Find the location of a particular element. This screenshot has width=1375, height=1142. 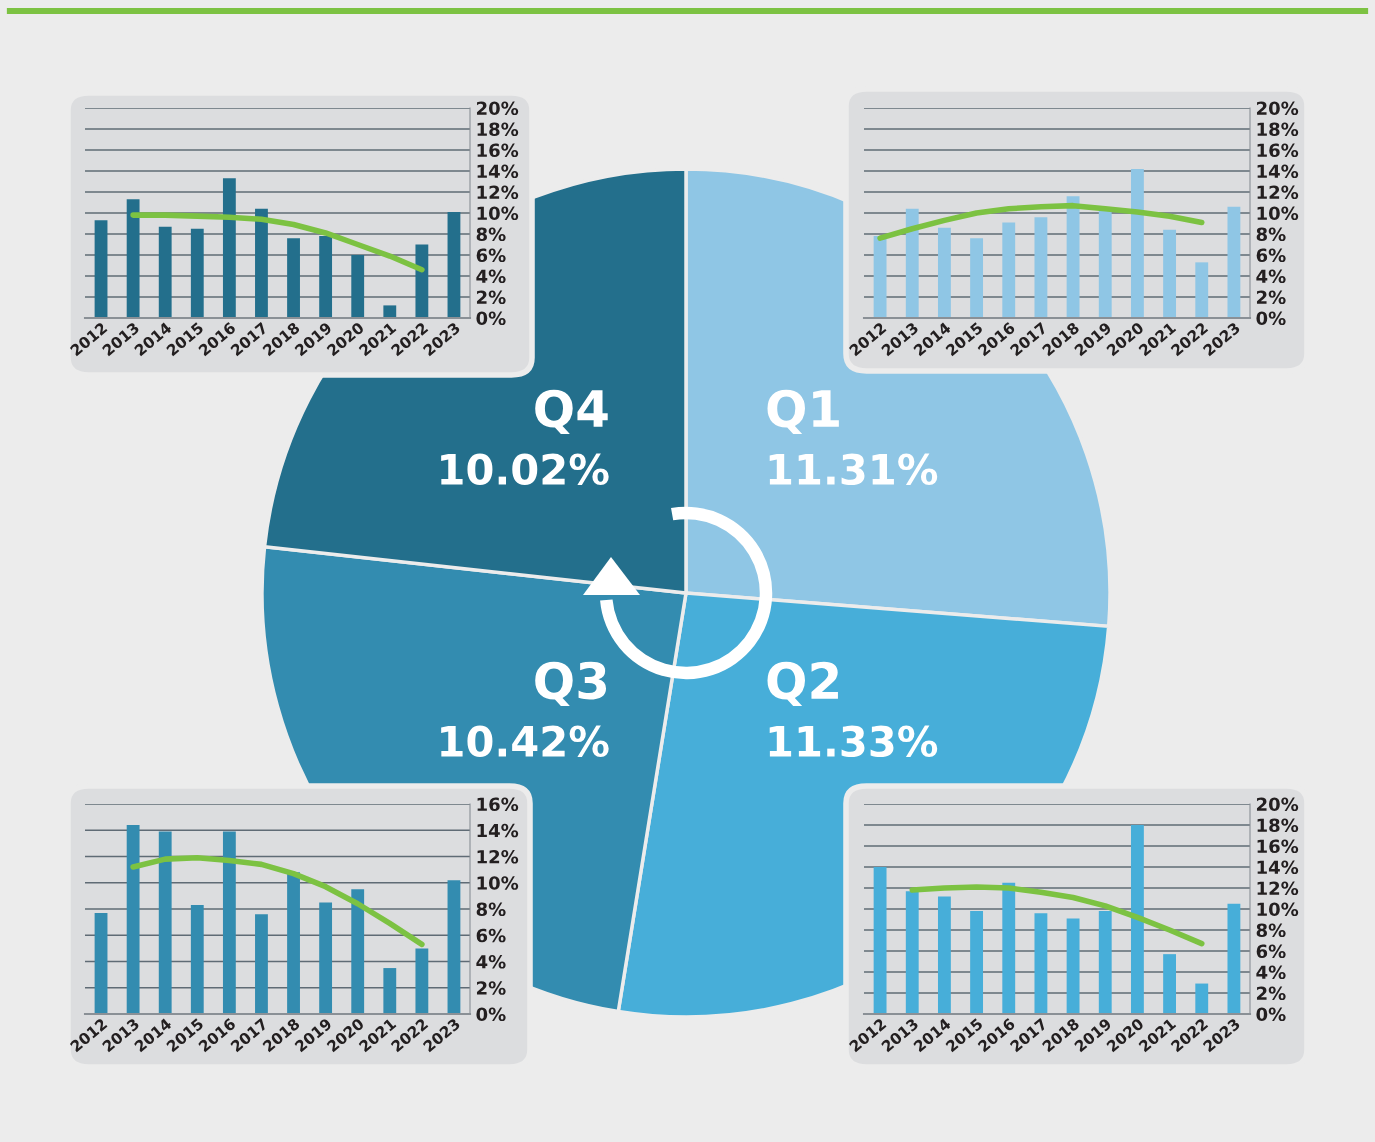

slice-label: Q4 is located at coordinates (571, 412).